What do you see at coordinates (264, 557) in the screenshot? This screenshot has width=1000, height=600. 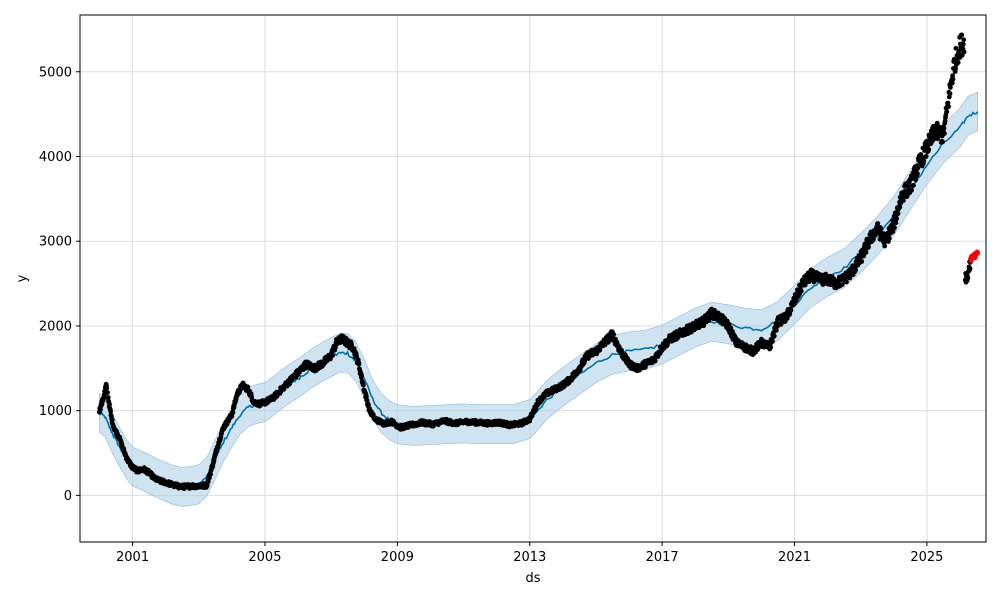 I see `x-tick-label: 2005` at bounding box center [264, 557].